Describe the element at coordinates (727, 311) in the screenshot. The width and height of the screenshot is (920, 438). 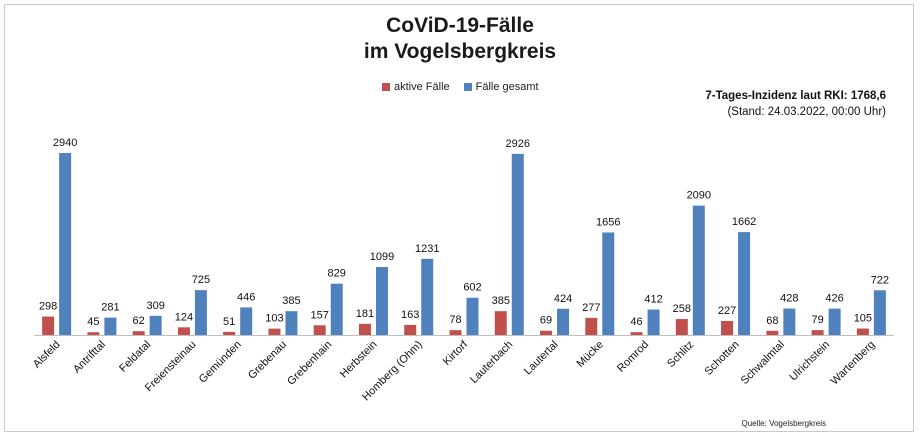
I see `label-active-15: 227` at that location.